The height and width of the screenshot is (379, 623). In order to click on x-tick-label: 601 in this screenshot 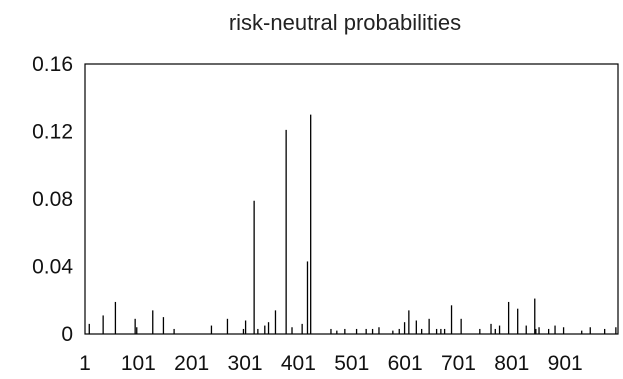, I will do `click(405, 363)`.